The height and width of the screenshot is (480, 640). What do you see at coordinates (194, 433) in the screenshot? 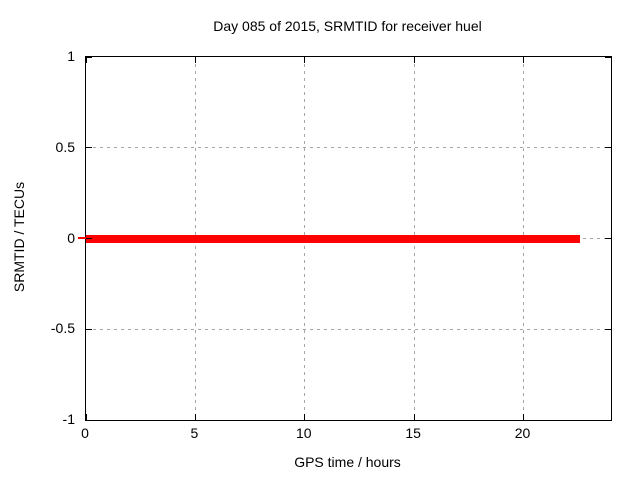
I see `x-tick-label: 5` at bounding box center [194, 433].